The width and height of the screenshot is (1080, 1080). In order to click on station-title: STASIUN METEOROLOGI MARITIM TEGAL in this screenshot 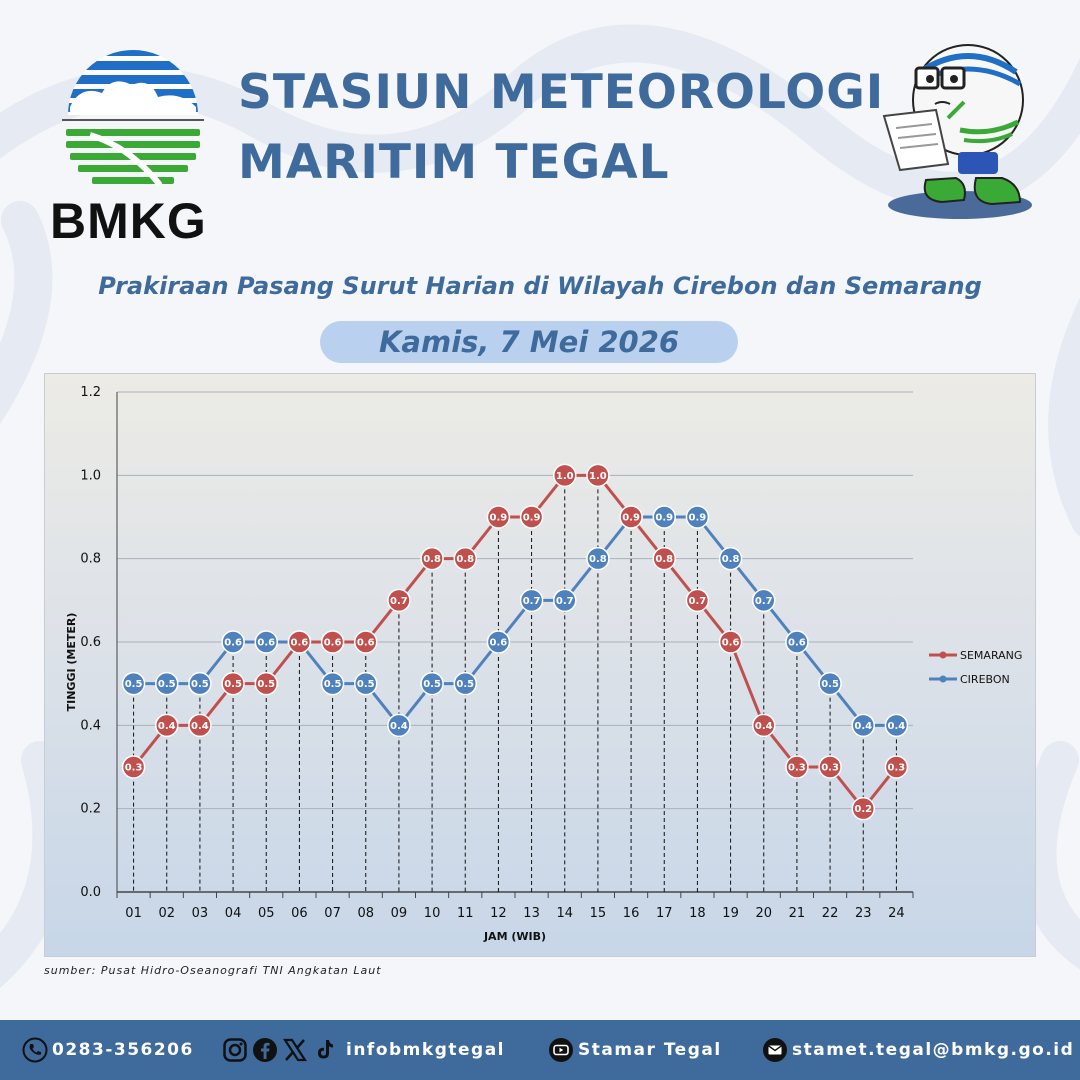, I will do `click(561, 128)`.